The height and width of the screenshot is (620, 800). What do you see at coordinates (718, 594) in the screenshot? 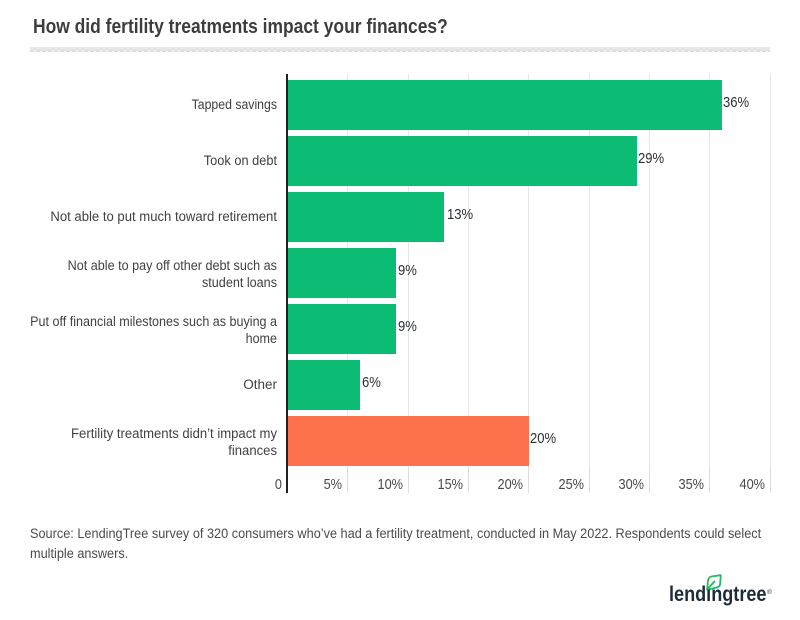
I see `svg-text: lendıngtree` at bounding box center [718, 594].